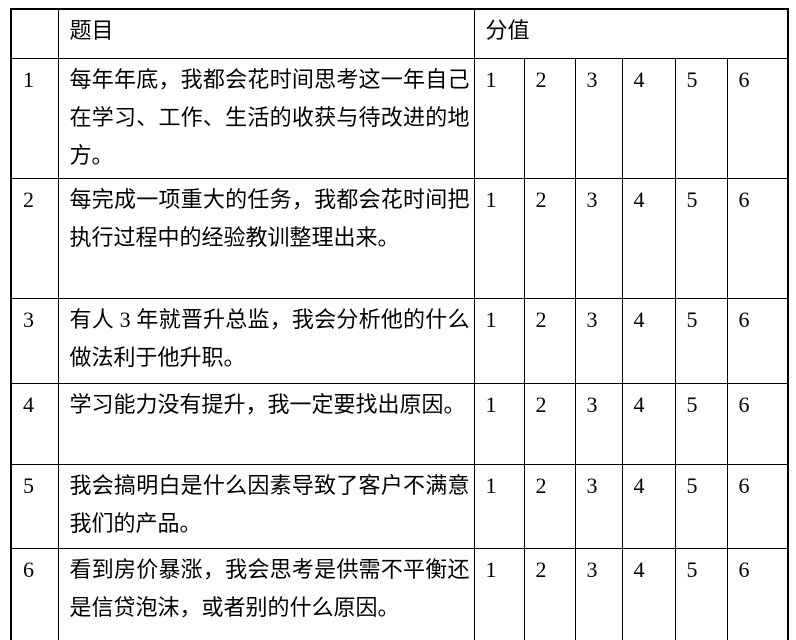  What do you see at coordinates (631, 33) in the screenshot?
I see `header-score-cell: 分值` at bounding box center [631, 33].